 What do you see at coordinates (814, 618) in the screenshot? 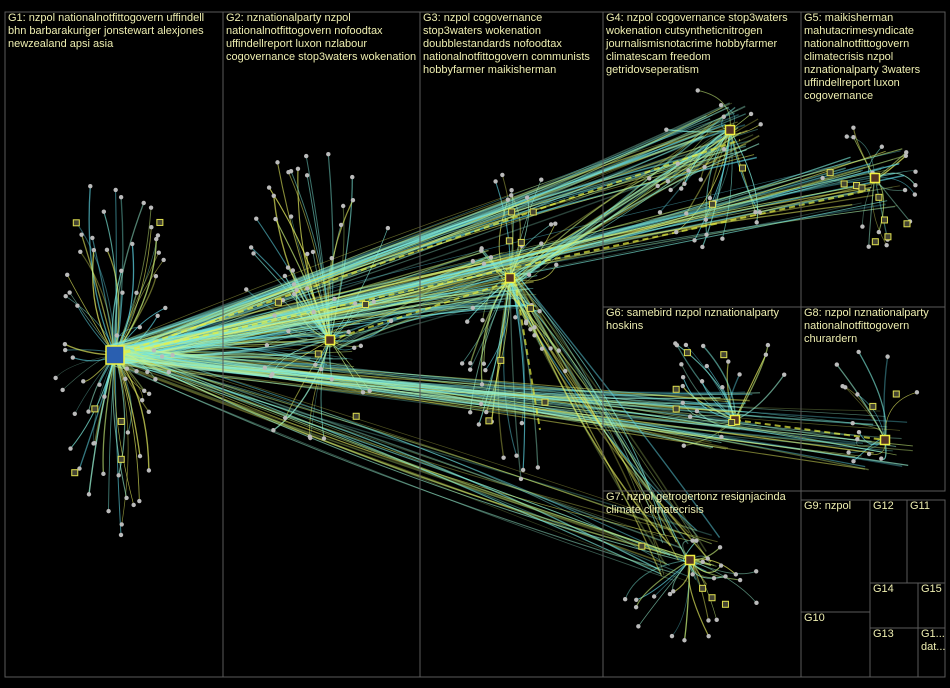
I see `group-label: G10` at bounding box center [814, 618].